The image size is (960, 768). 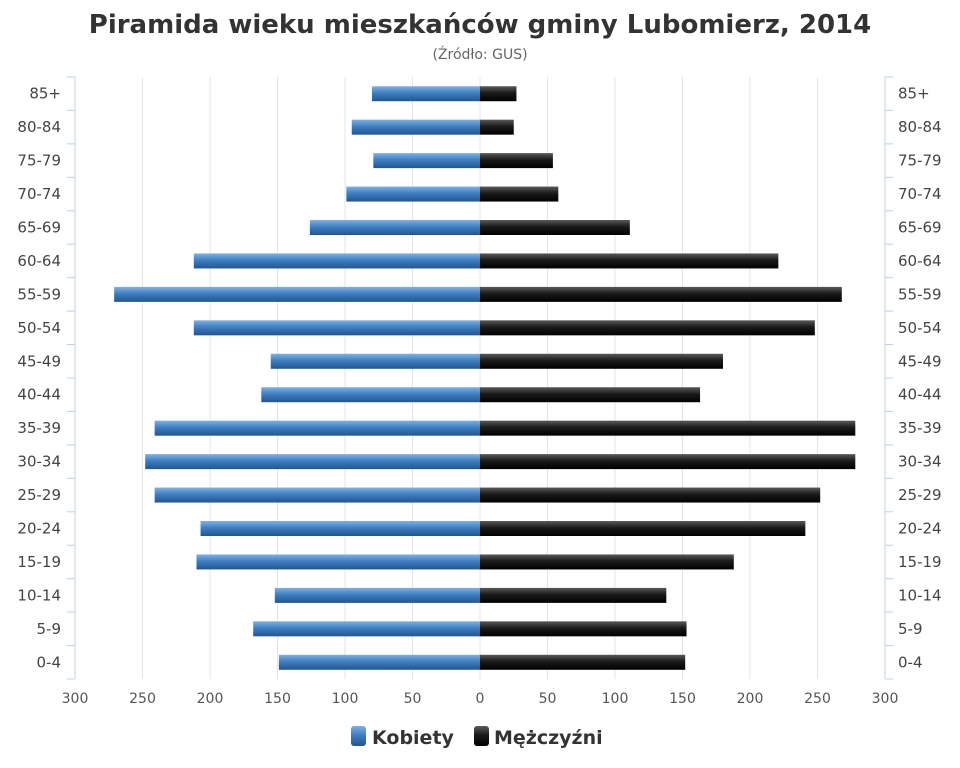 I want to click on category-label-left: 5-9, so click(x=49, y=629).